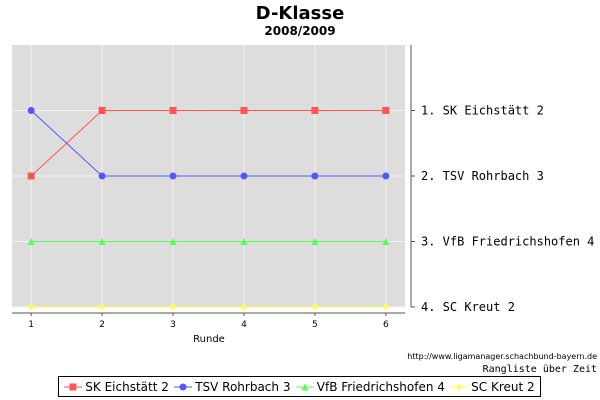 This screenshot has height=400, width=600. Describe the element at coordinates (102, 325) in the screenshot. I see `x-tick-label: 2` at that location.